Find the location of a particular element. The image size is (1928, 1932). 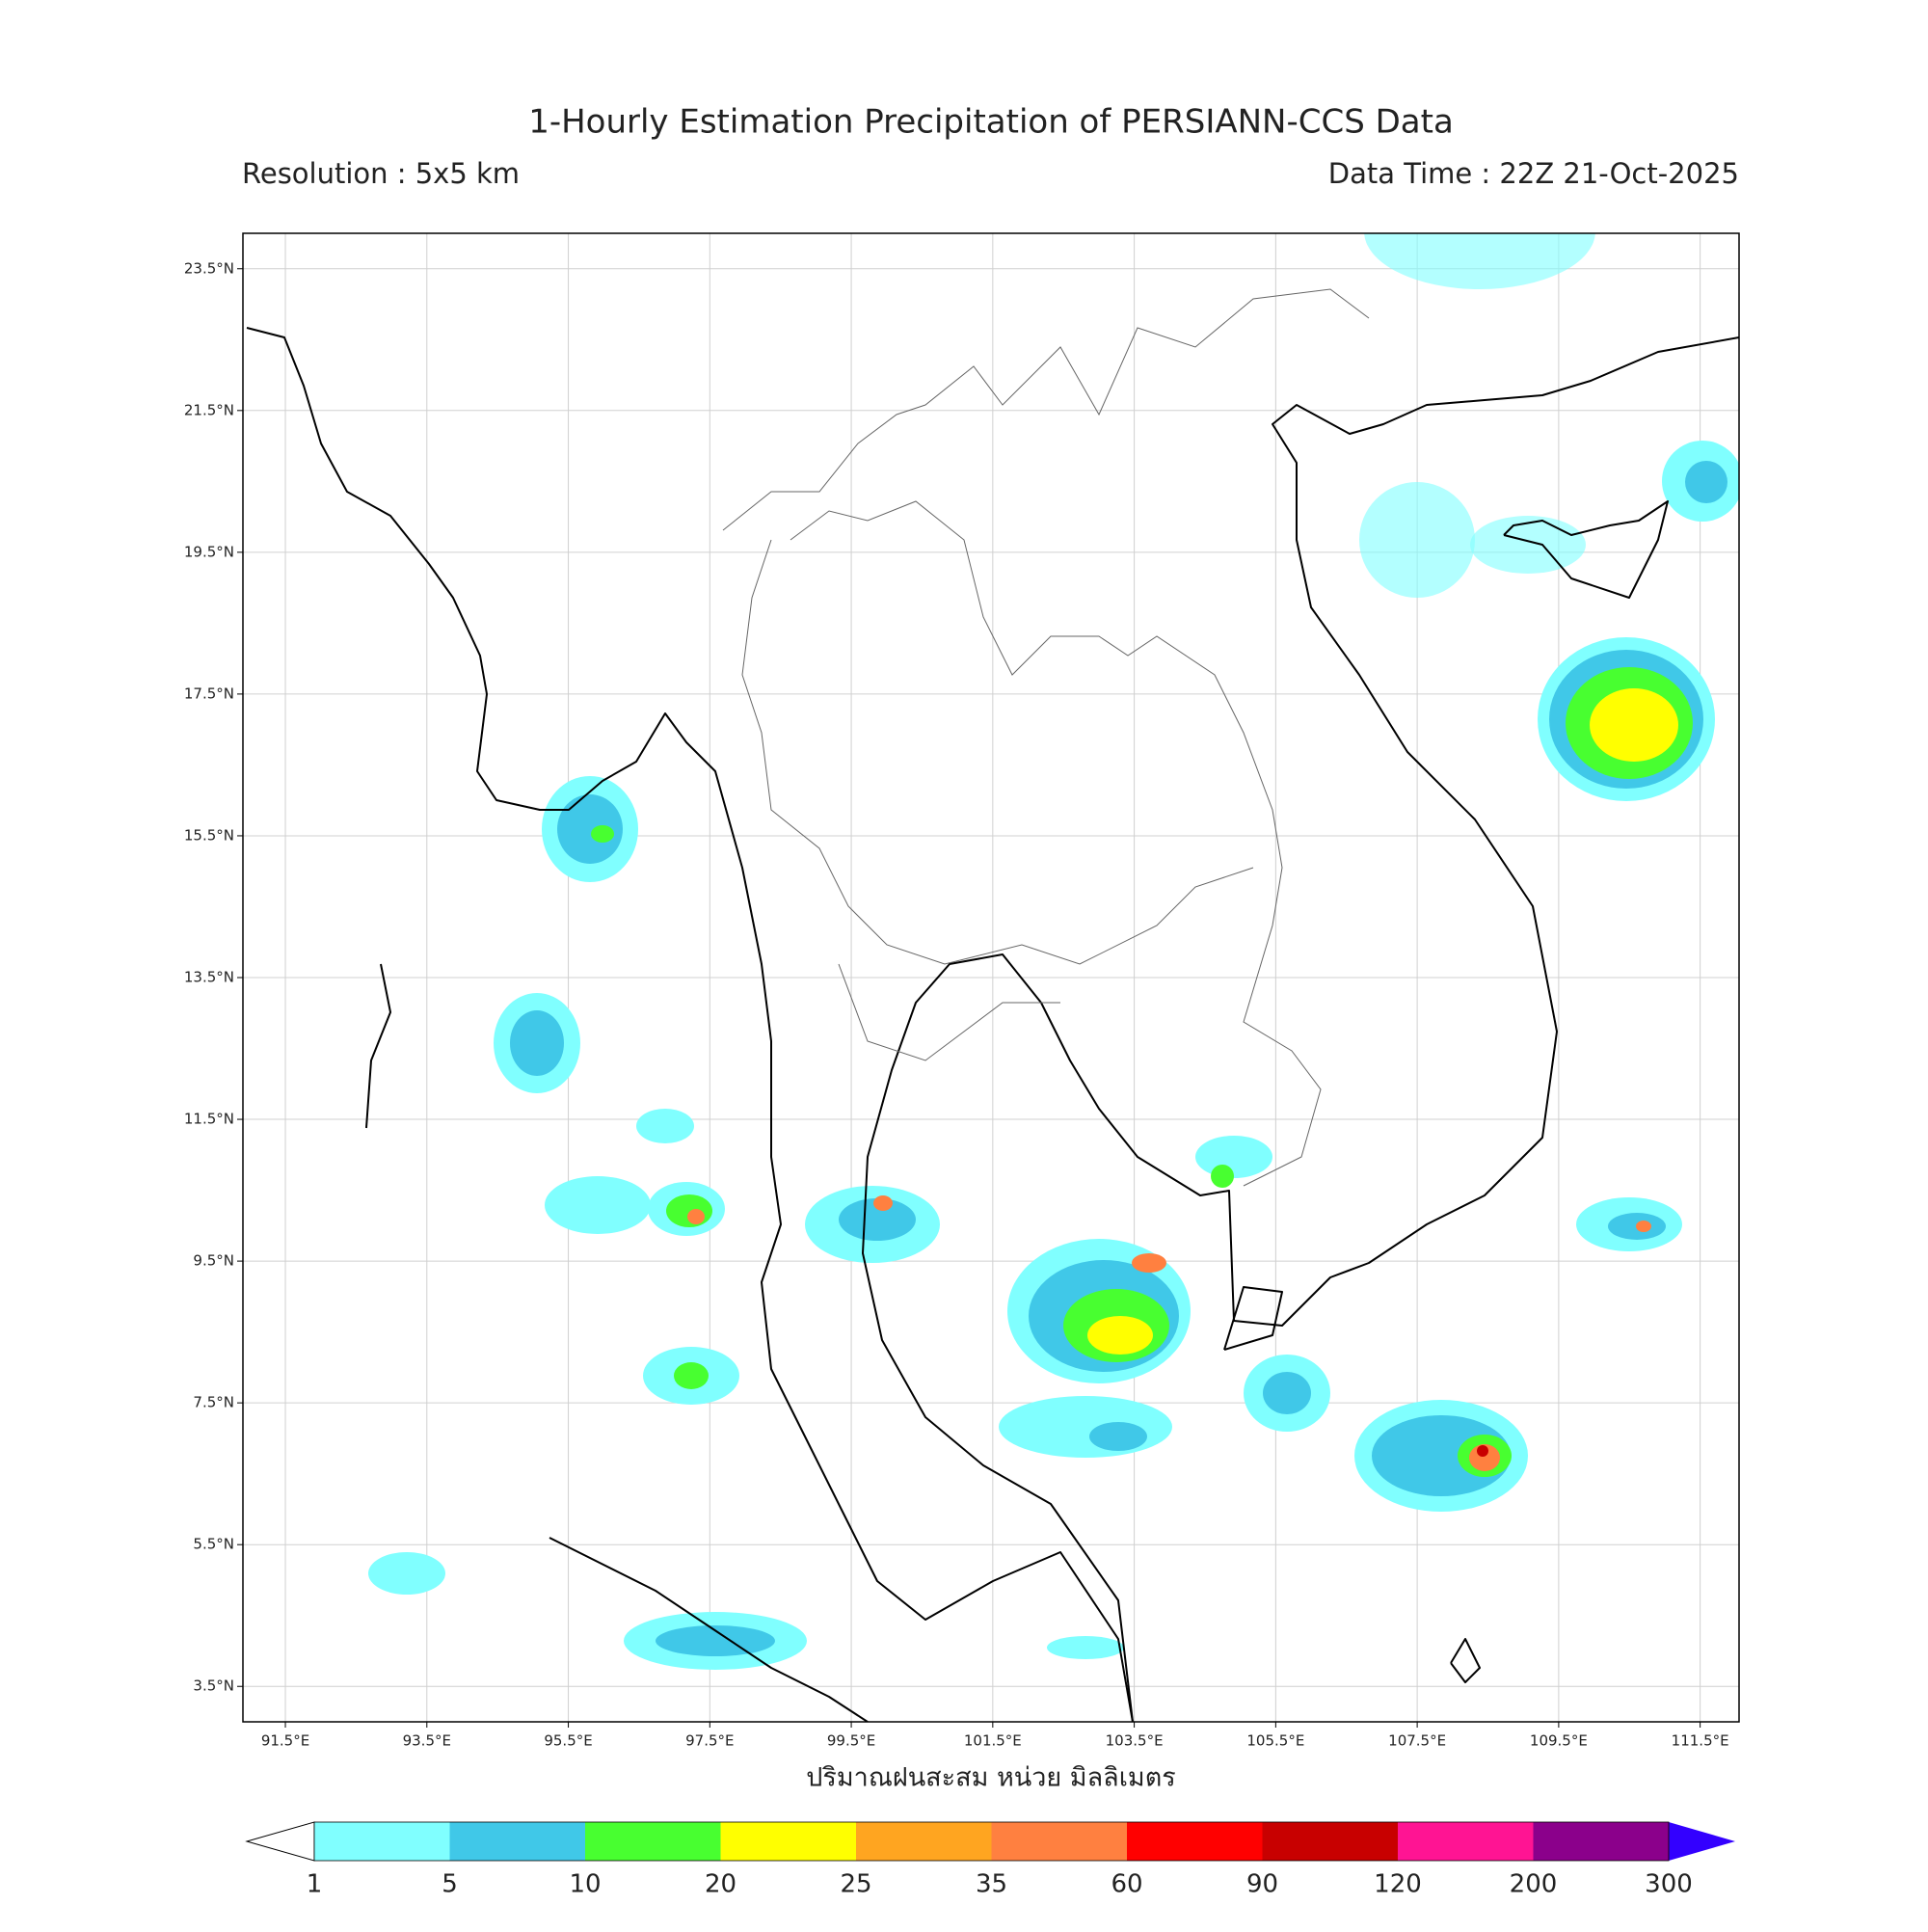

x-tick-label: 97.5°E is located at coordinates (709, 1741).